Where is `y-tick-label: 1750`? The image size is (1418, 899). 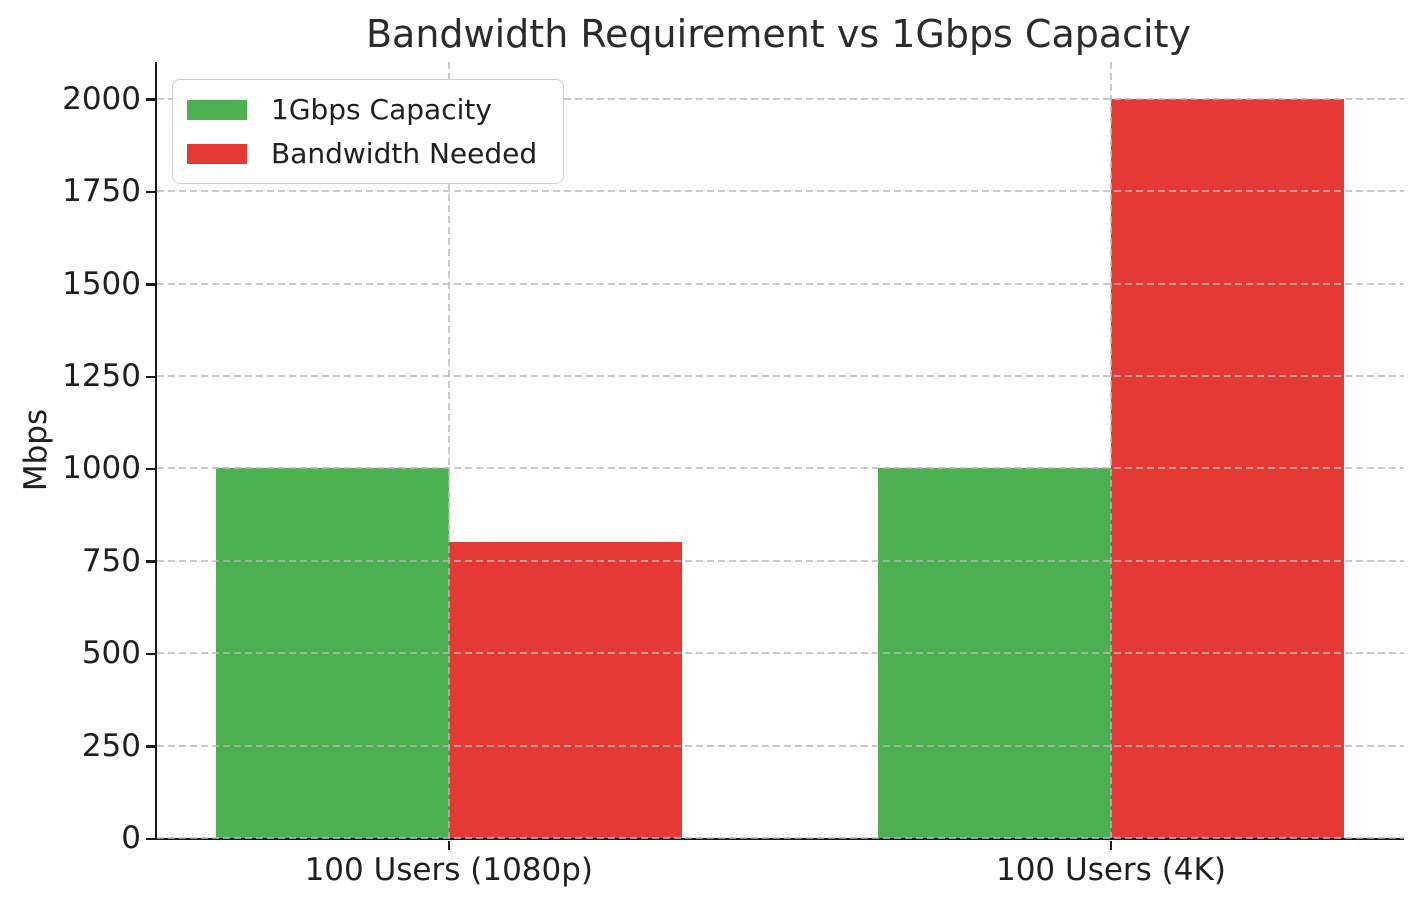 y-tick-label: 1750 is located at coordinates (101, 191).